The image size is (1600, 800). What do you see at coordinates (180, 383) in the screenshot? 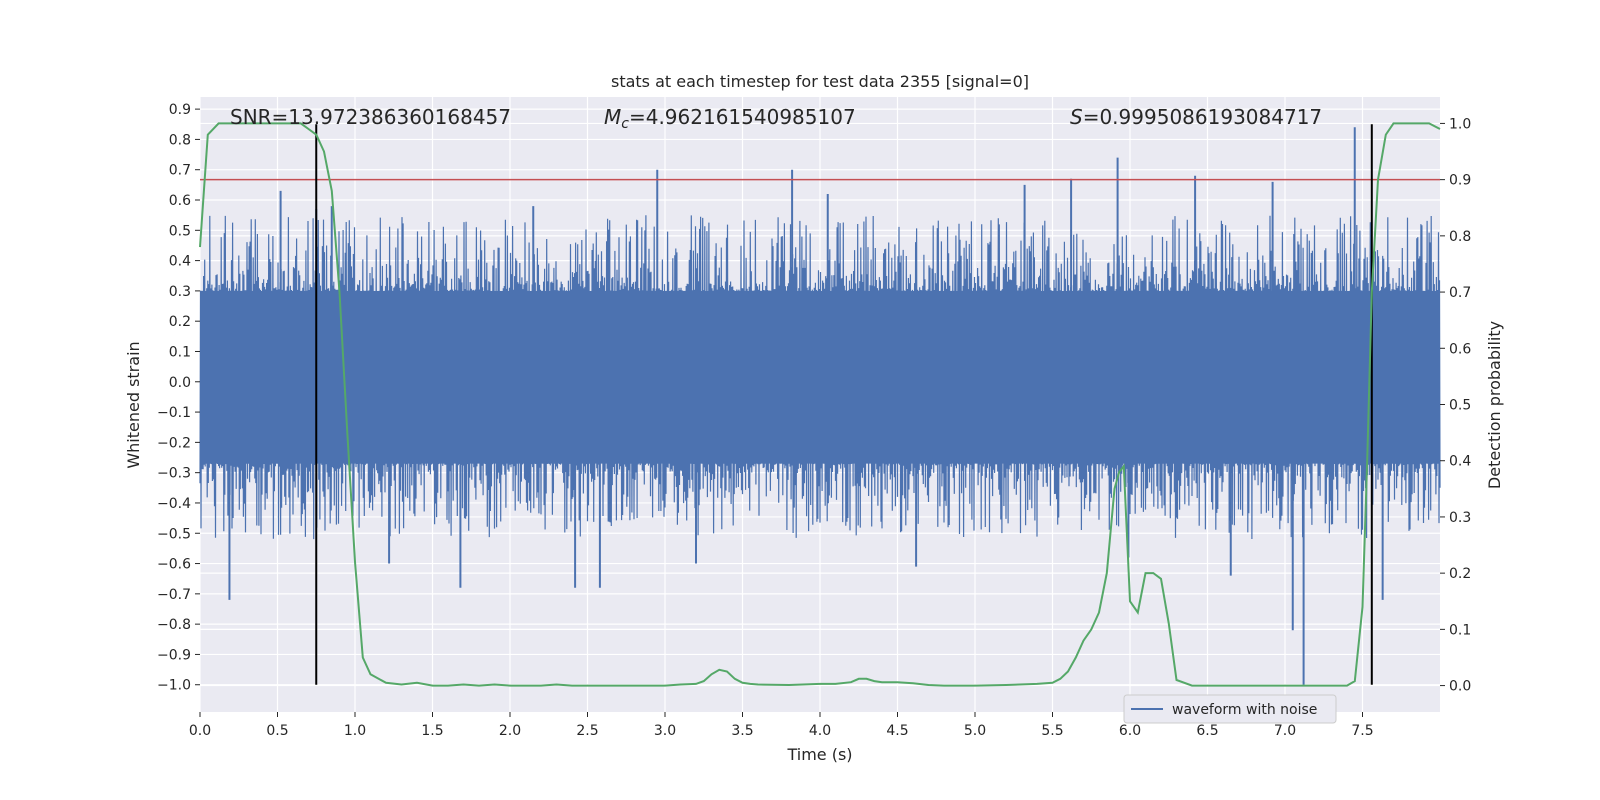
I see `y-tick-label: 0.0` at bounding box center [180, 383].